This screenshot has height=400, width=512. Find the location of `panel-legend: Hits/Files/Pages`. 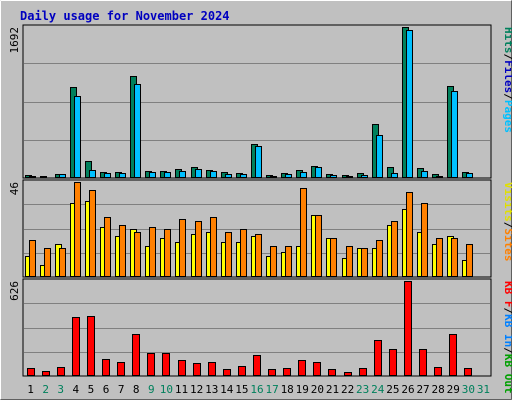

panel-legend: Hits/Files/Pages is located at coordinates (507, 80).